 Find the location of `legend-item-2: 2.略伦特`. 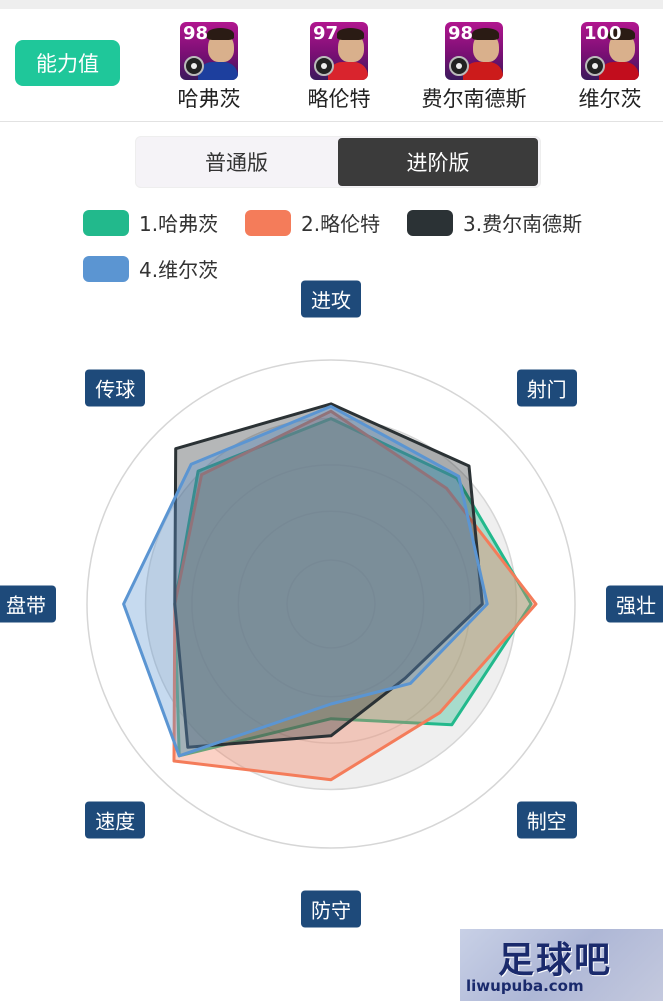

legend-item-2: 2.略伦特 is located at coordinates (312, 222).